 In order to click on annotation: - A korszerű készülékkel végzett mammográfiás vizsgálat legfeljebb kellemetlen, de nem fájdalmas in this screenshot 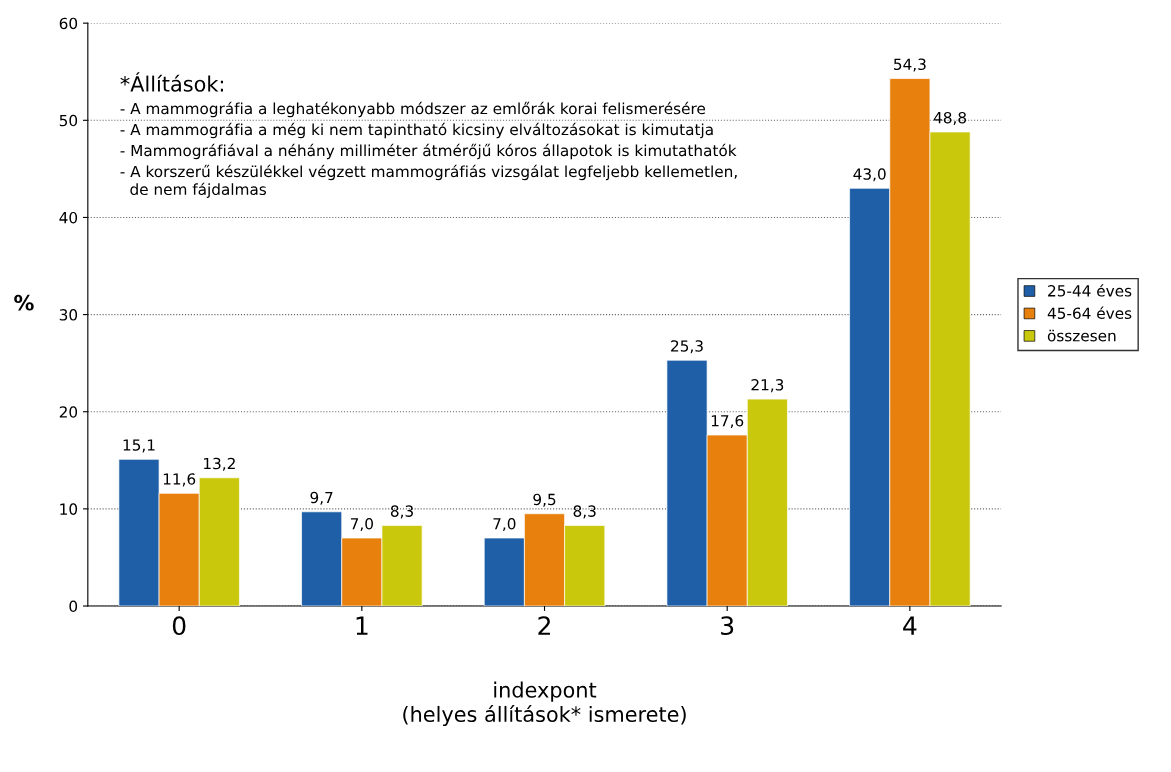, I will do `click(428, 181)`.